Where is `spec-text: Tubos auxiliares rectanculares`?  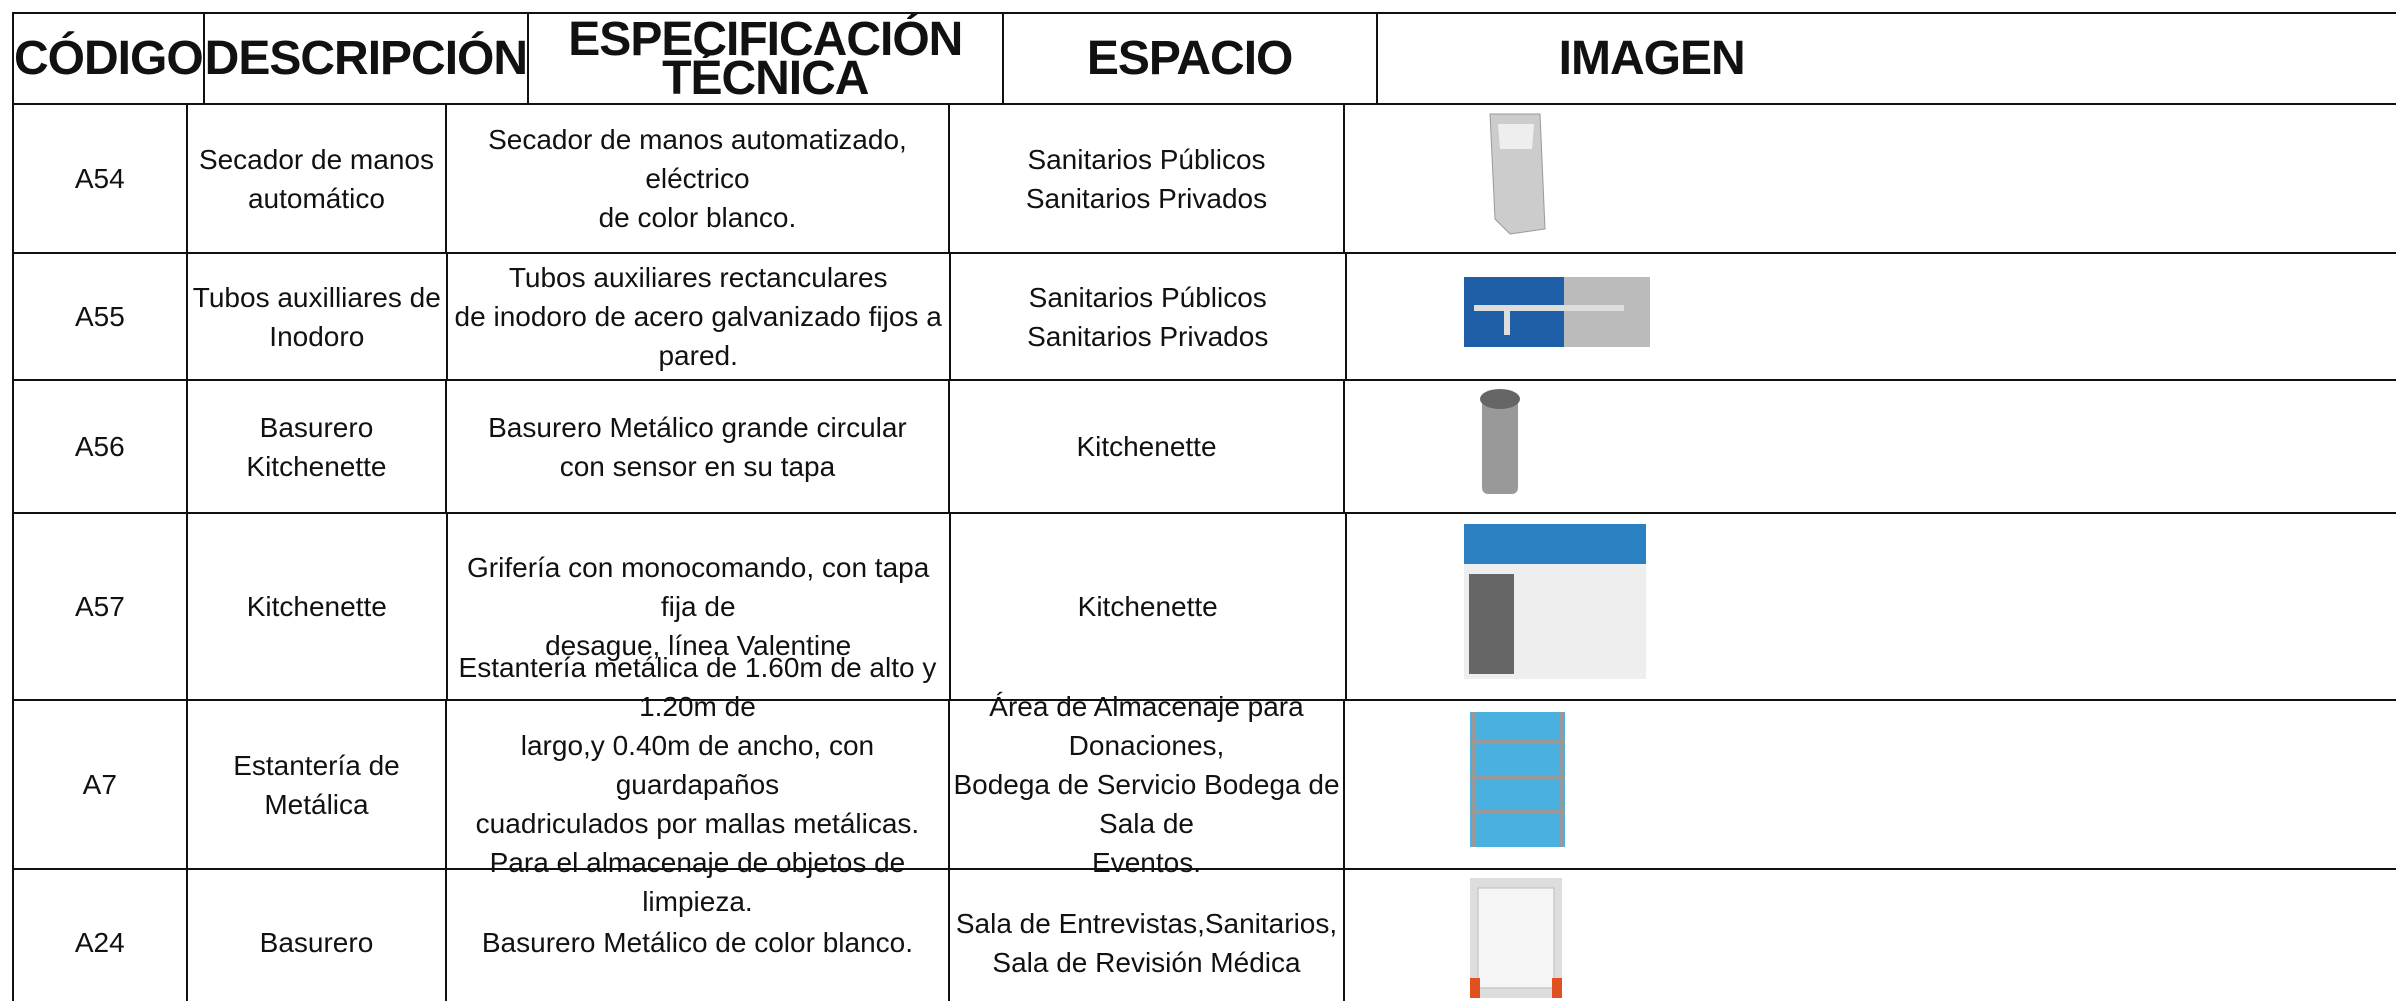 spec-text: Tubos auxiliares rectanculares is located at coordinates (698, 277).